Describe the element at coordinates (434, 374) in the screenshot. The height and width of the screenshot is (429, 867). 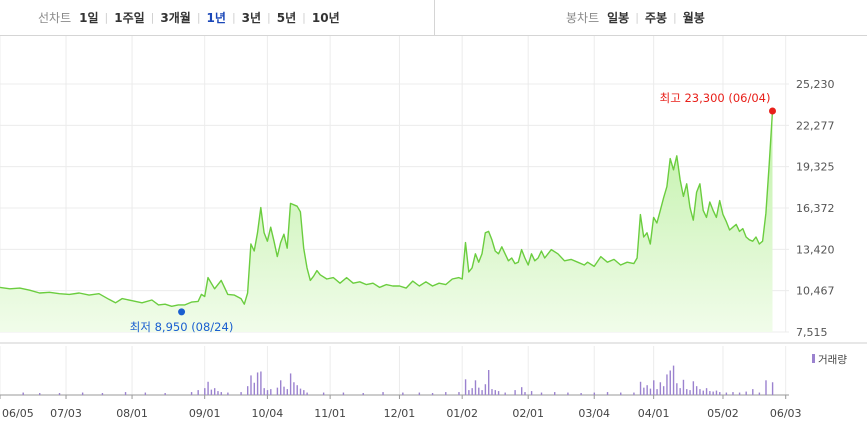
I see `volume-bars: 거래량` at that location.